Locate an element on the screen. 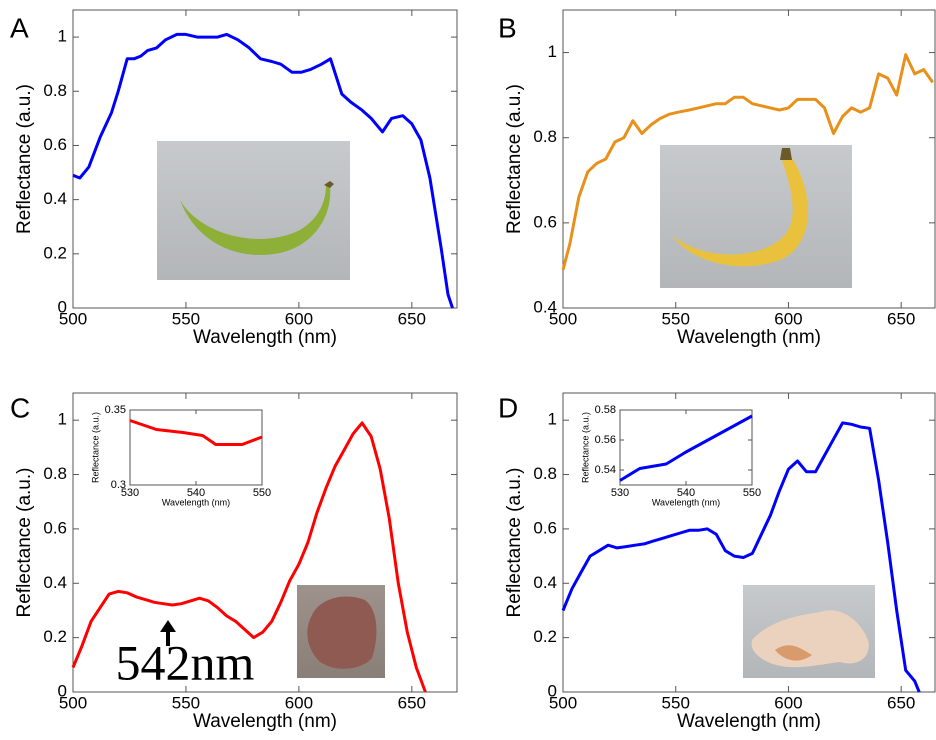  photo-red-tissue is located at coordinates (341, 631).